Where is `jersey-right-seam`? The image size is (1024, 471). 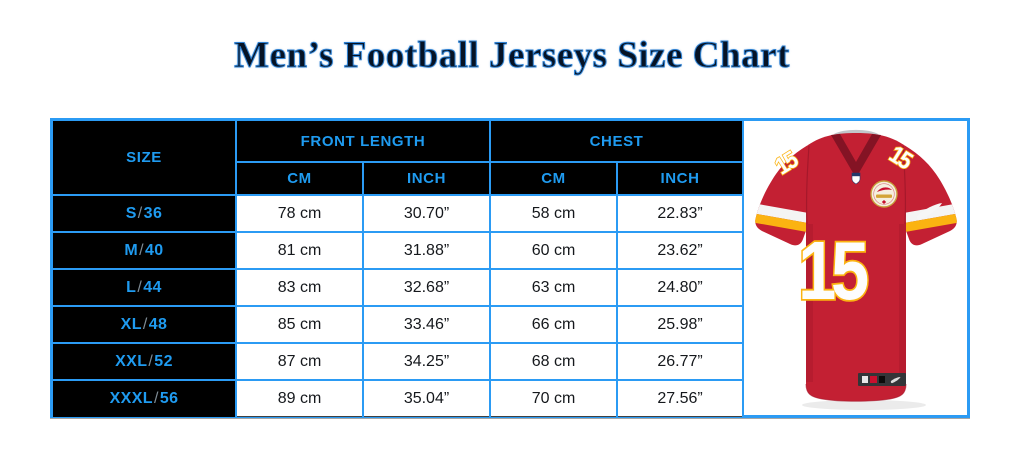 jersey-right-seam is located at coordinates (903, 185).